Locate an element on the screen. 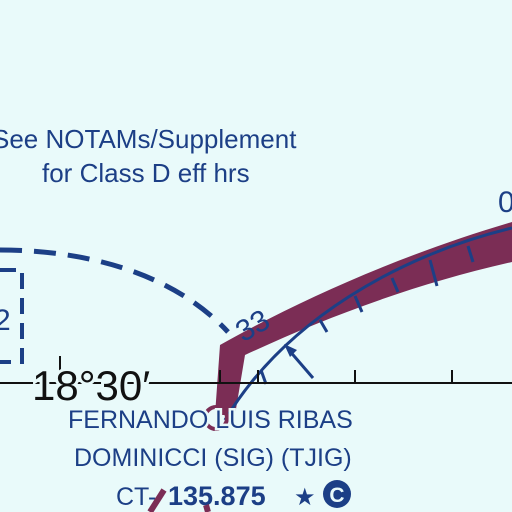 The image size is (512, 512). latitude-label: 18°30′ is located at coordinates (91, 385).